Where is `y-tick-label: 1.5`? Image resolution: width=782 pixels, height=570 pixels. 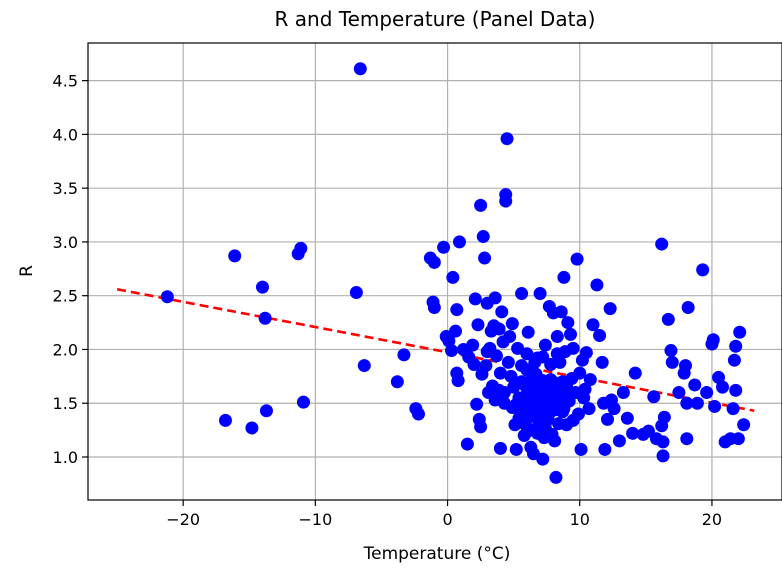 y-tick-label: 1.5 is located at coordinates (65, 403).